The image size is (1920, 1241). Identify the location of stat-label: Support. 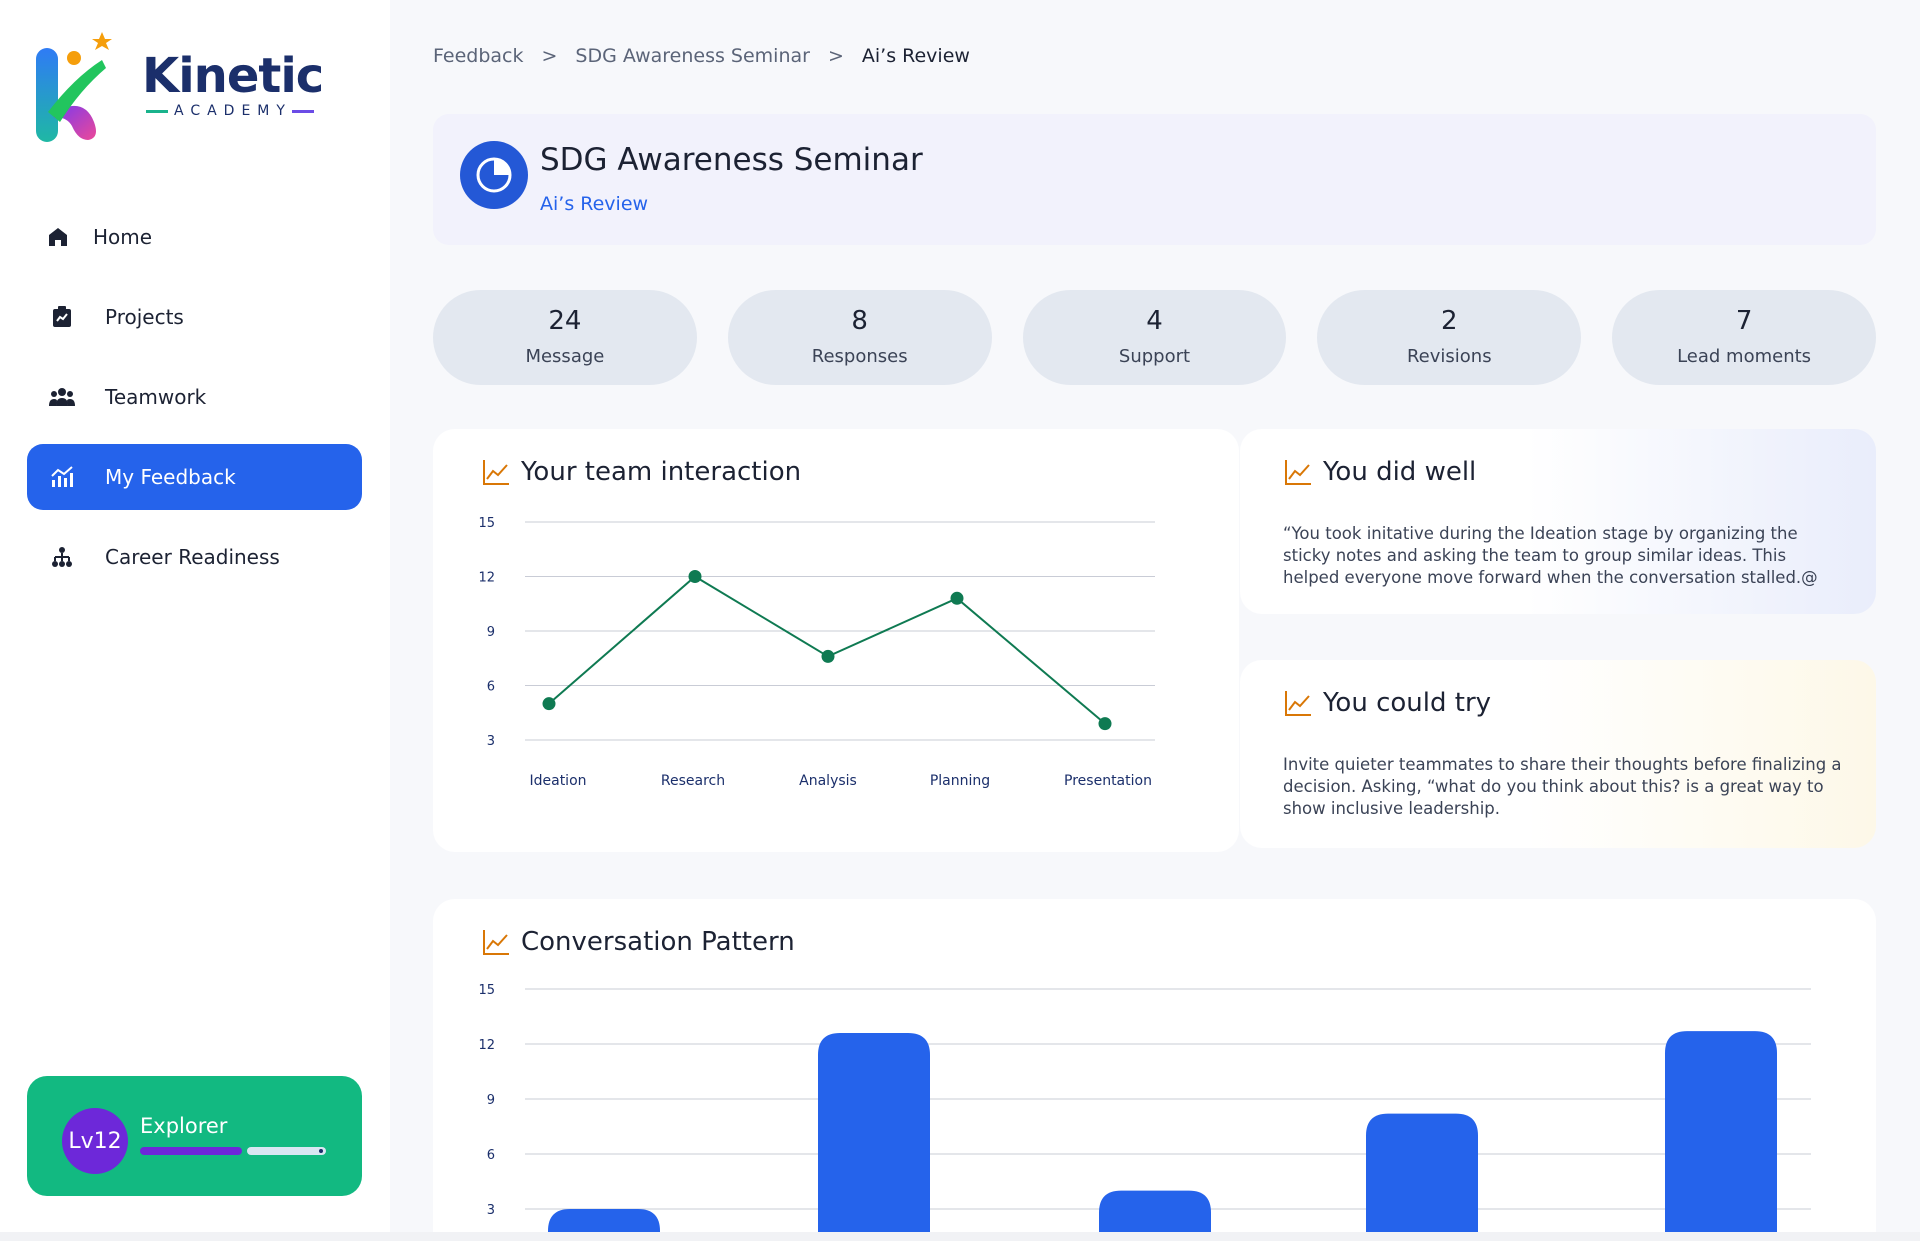
(1154, 356).